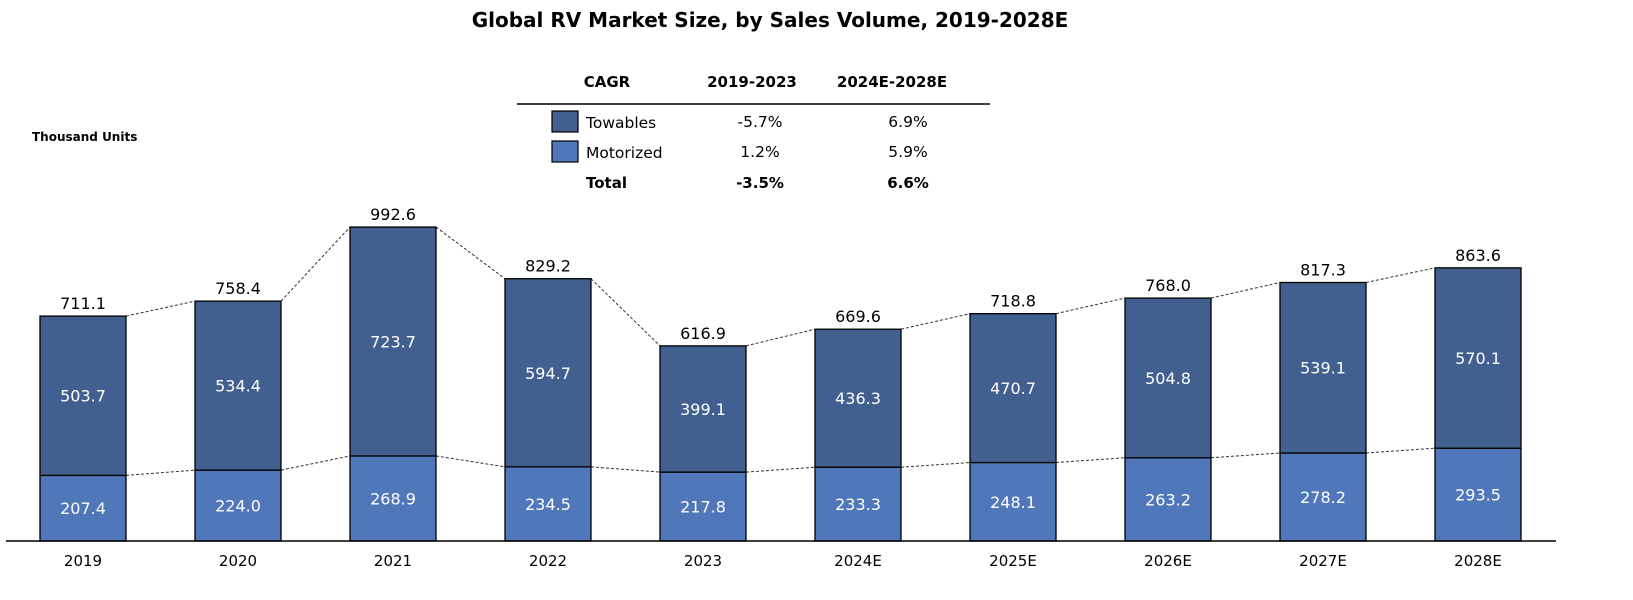  I want to click on legend-label-total: Total, so click(606, 183).